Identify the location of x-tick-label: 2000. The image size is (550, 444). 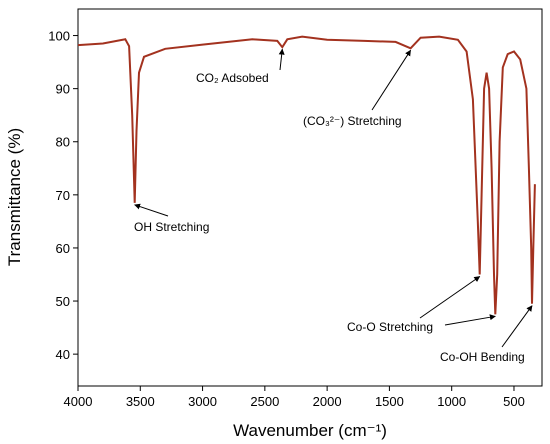
(327, 401).